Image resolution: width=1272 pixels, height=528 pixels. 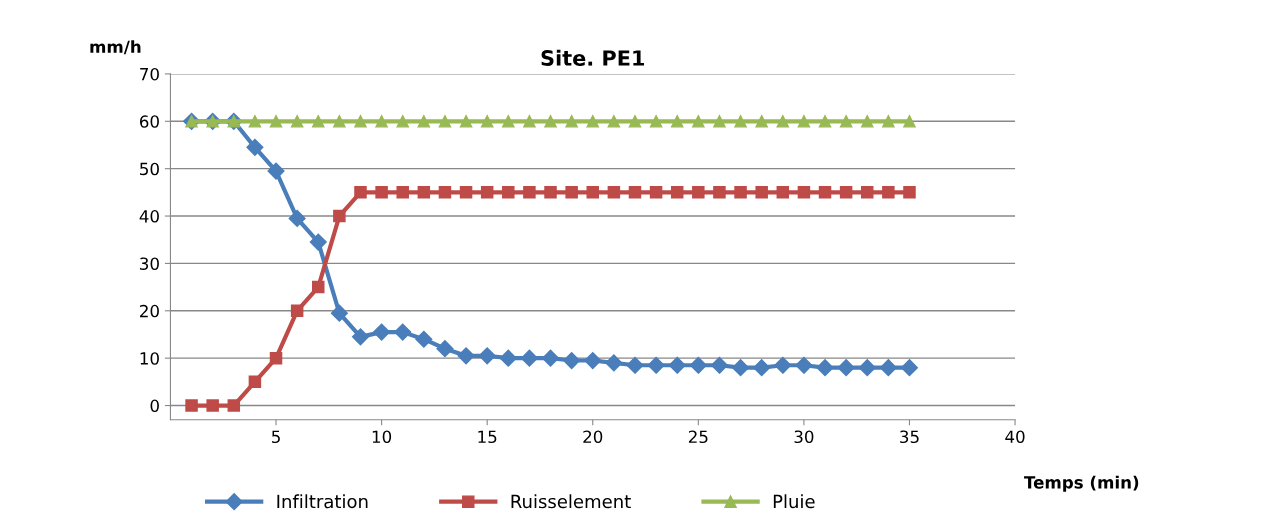 I want to click on x-tick-label: 40, so click(x=1015, y=437).